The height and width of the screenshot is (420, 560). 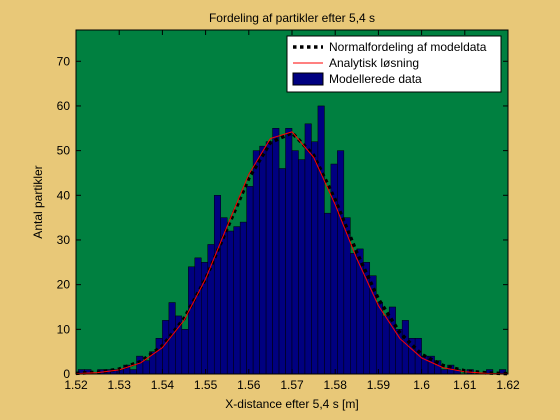 I want to click on x-tick-label: 1.54, so click(x=163, y=385).